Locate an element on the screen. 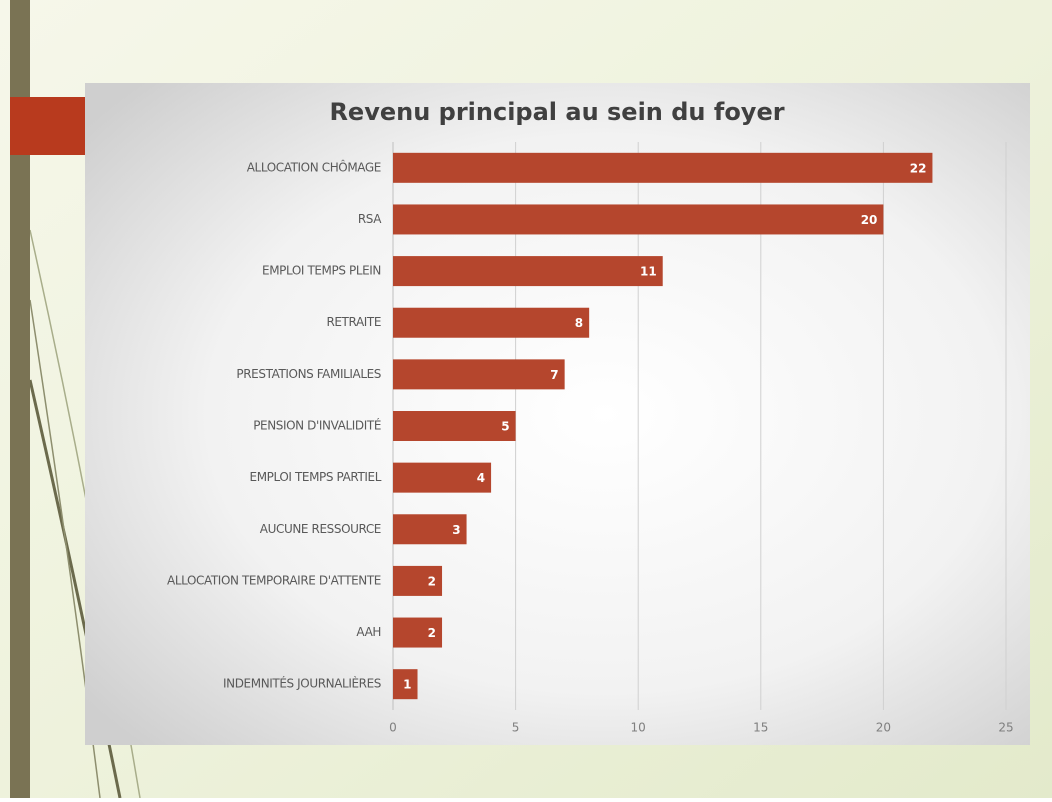  data-label: 3 is located at coordinates (456, 530).